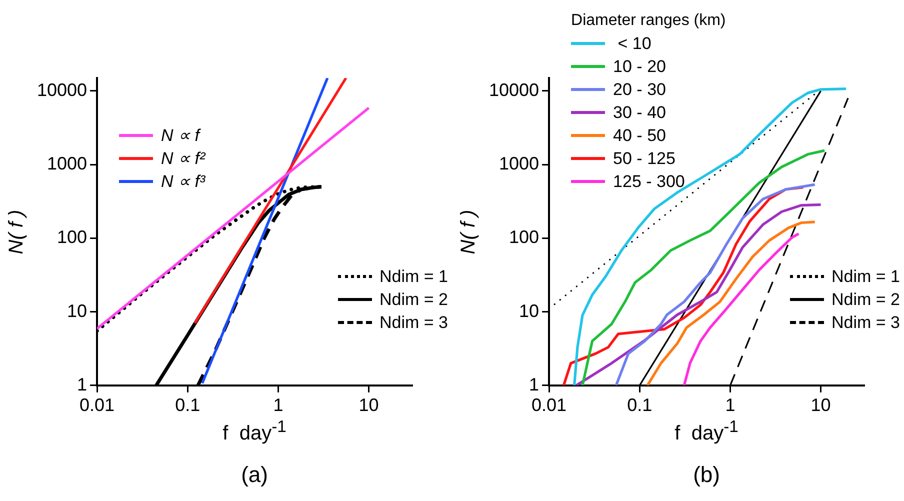 The image size is (904, 501). Describe the element at coordinates (706, 475) in the screenshot. I see `text: (b)` at that location.